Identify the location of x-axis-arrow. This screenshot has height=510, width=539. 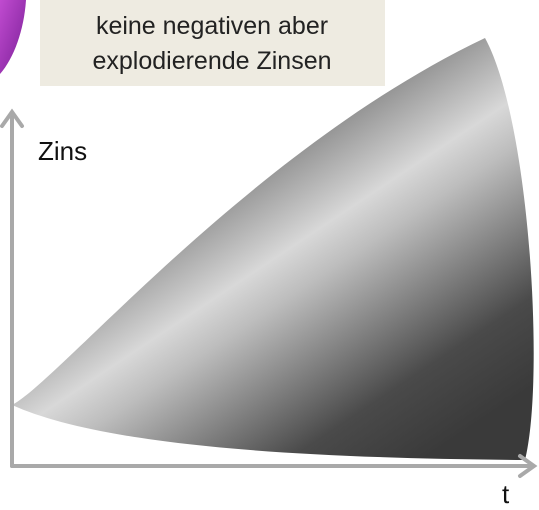
(528, 466).